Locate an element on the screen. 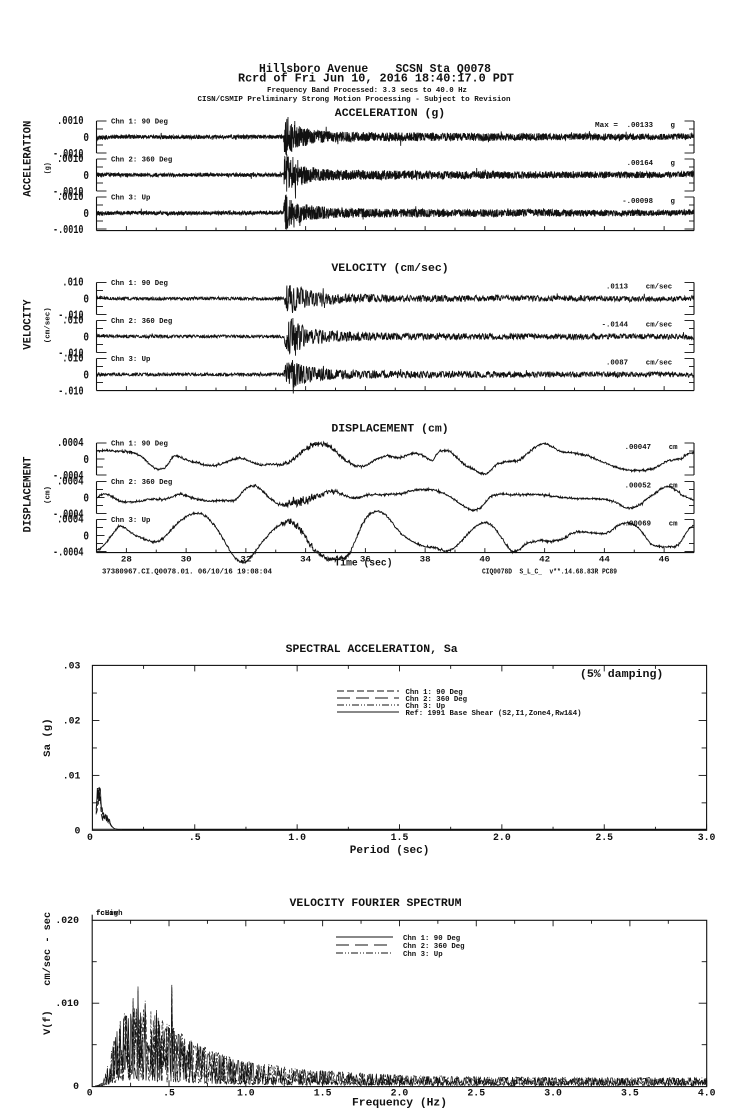  svg-text: SPECTRAL ACCELERATION, Sa is located at coordinates (372, 650).